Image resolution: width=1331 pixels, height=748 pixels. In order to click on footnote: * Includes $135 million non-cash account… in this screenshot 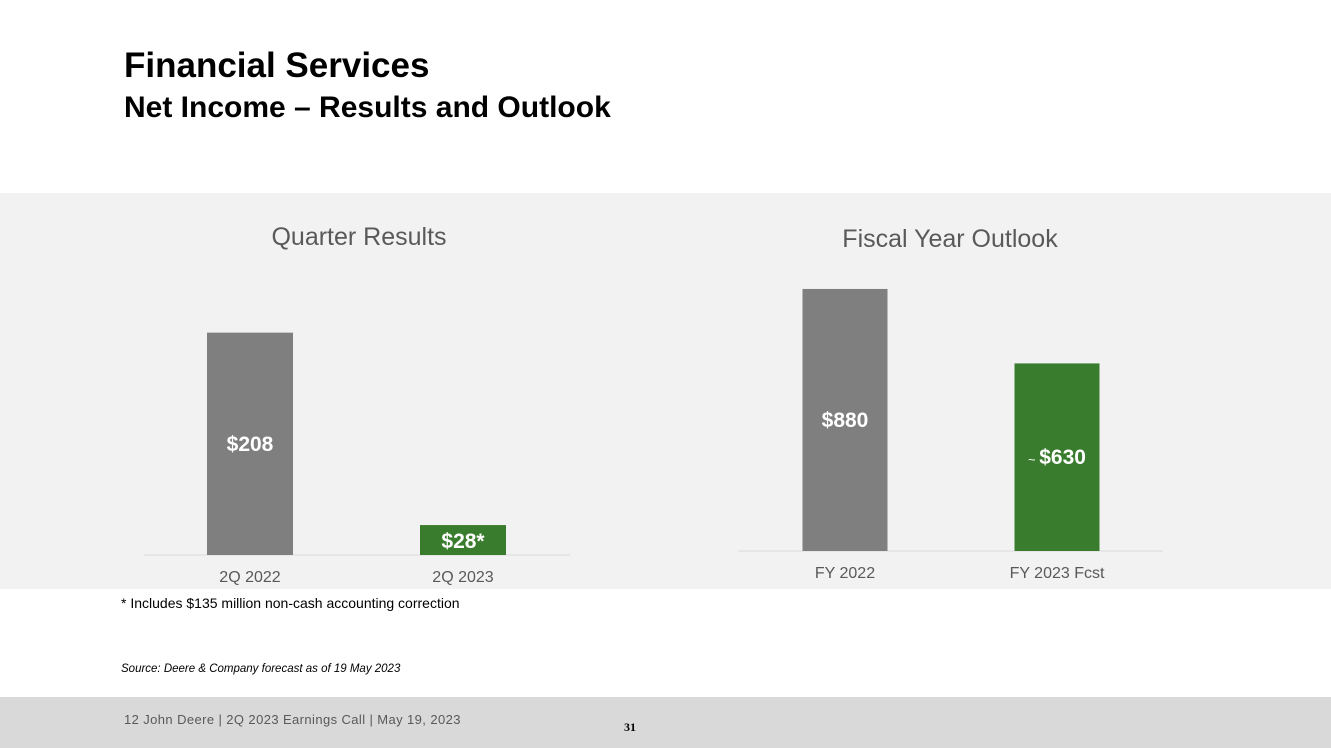, I will do `click(290, 603)`.